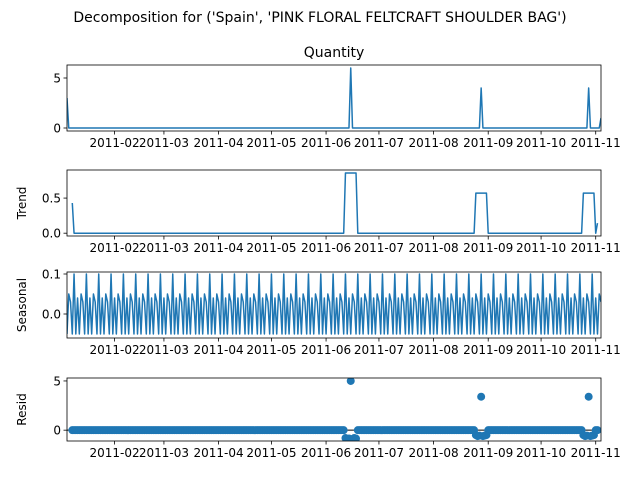  Describe the element at coordinates (115, 248) in the screenshot. I see `x-tick-label-trend: 2011-02` at that location.